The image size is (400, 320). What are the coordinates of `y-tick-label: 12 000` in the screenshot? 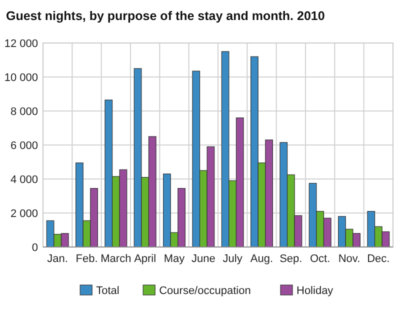 It's located at (21, 44).